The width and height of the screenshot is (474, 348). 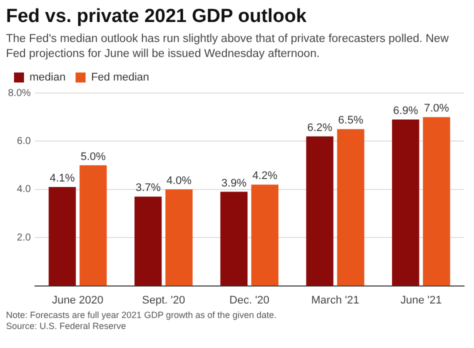 I want to click on data-label: 6.5%, so click(x=351, y=120).